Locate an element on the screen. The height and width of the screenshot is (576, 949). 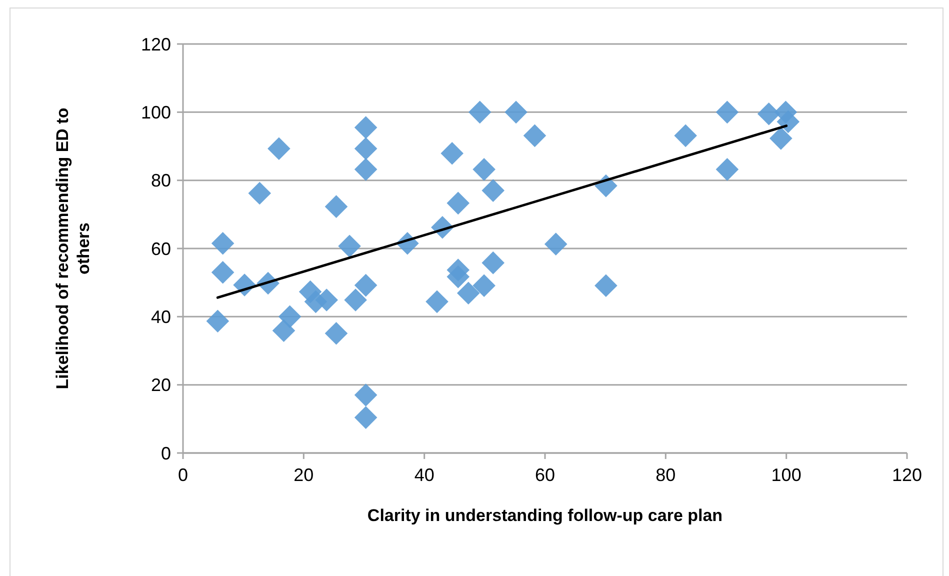
x-tick-label: 0 is located at coordinates (183, 475).